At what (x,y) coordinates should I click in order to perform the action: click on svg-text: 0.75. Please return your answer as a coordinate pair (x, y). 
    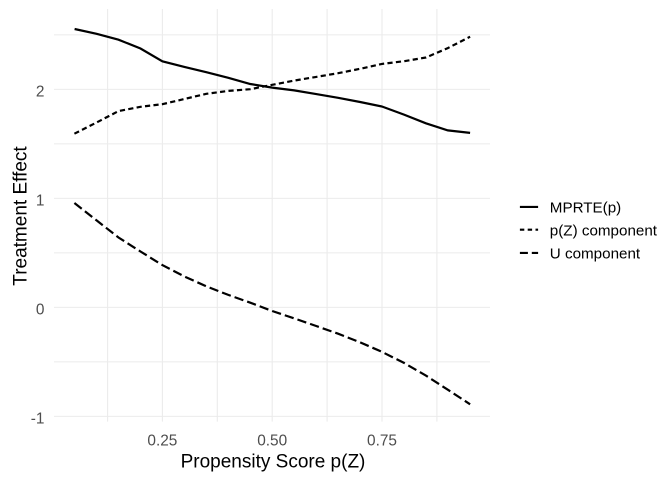
    Looking at the image, I should click on (382, 441).